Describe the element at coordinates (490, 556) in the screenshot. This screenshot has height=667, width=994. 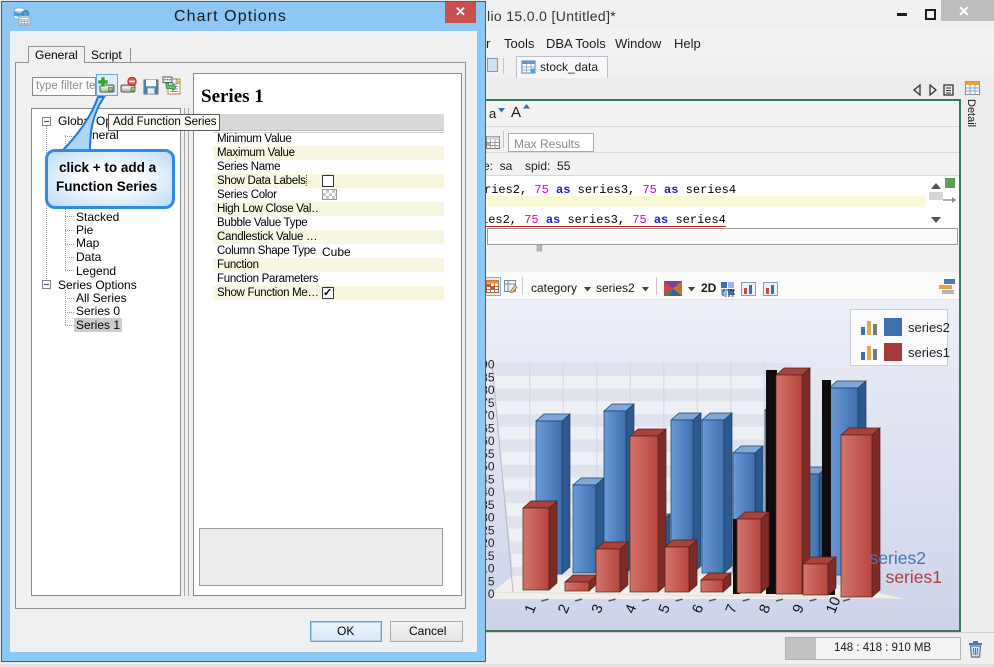
I see `svg-text: 15` at that location.